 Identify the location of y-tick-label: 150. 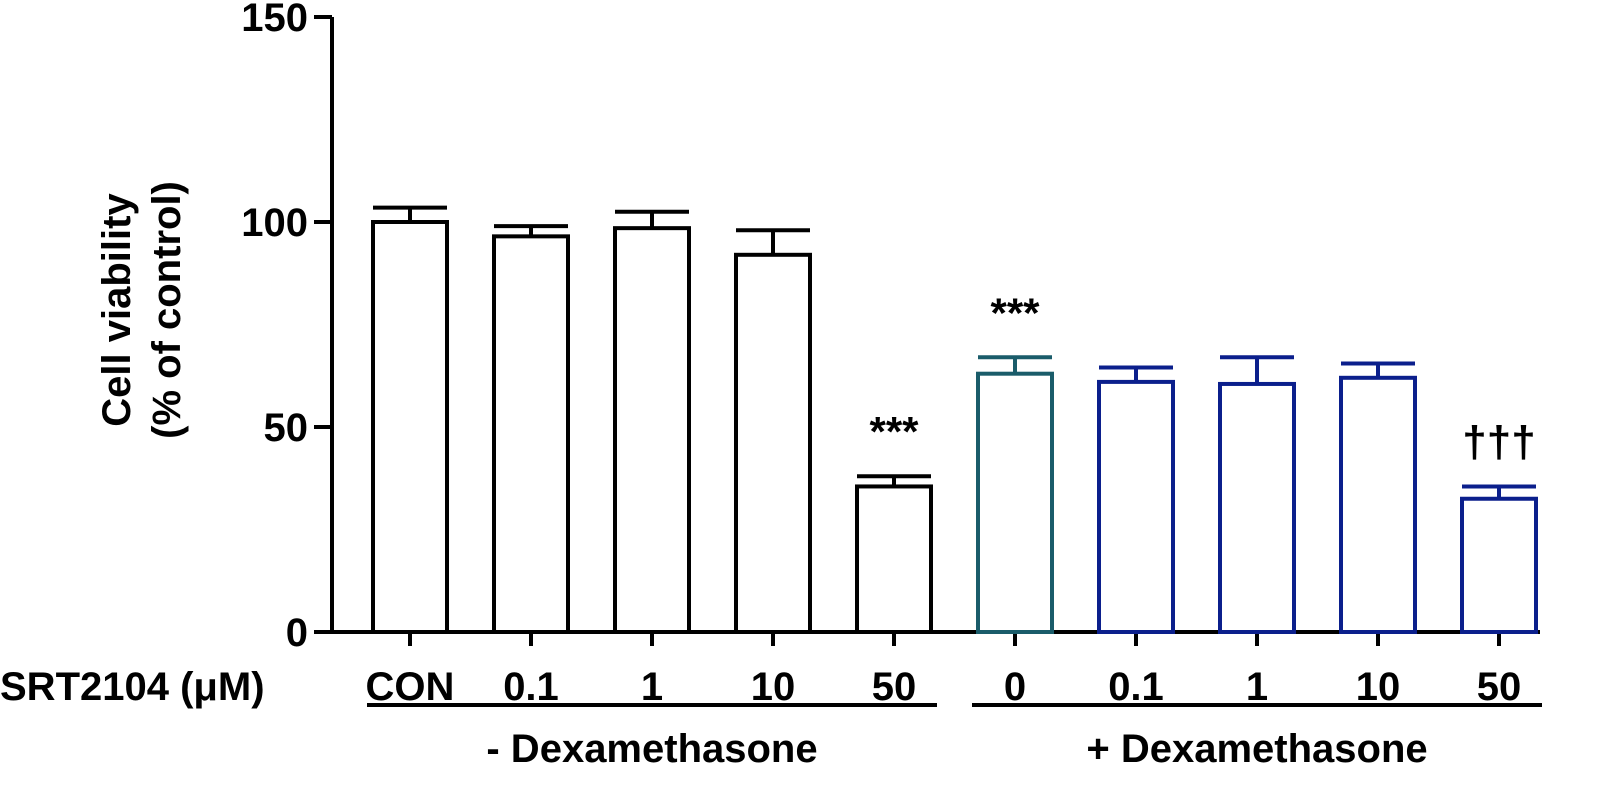
(274, 20).